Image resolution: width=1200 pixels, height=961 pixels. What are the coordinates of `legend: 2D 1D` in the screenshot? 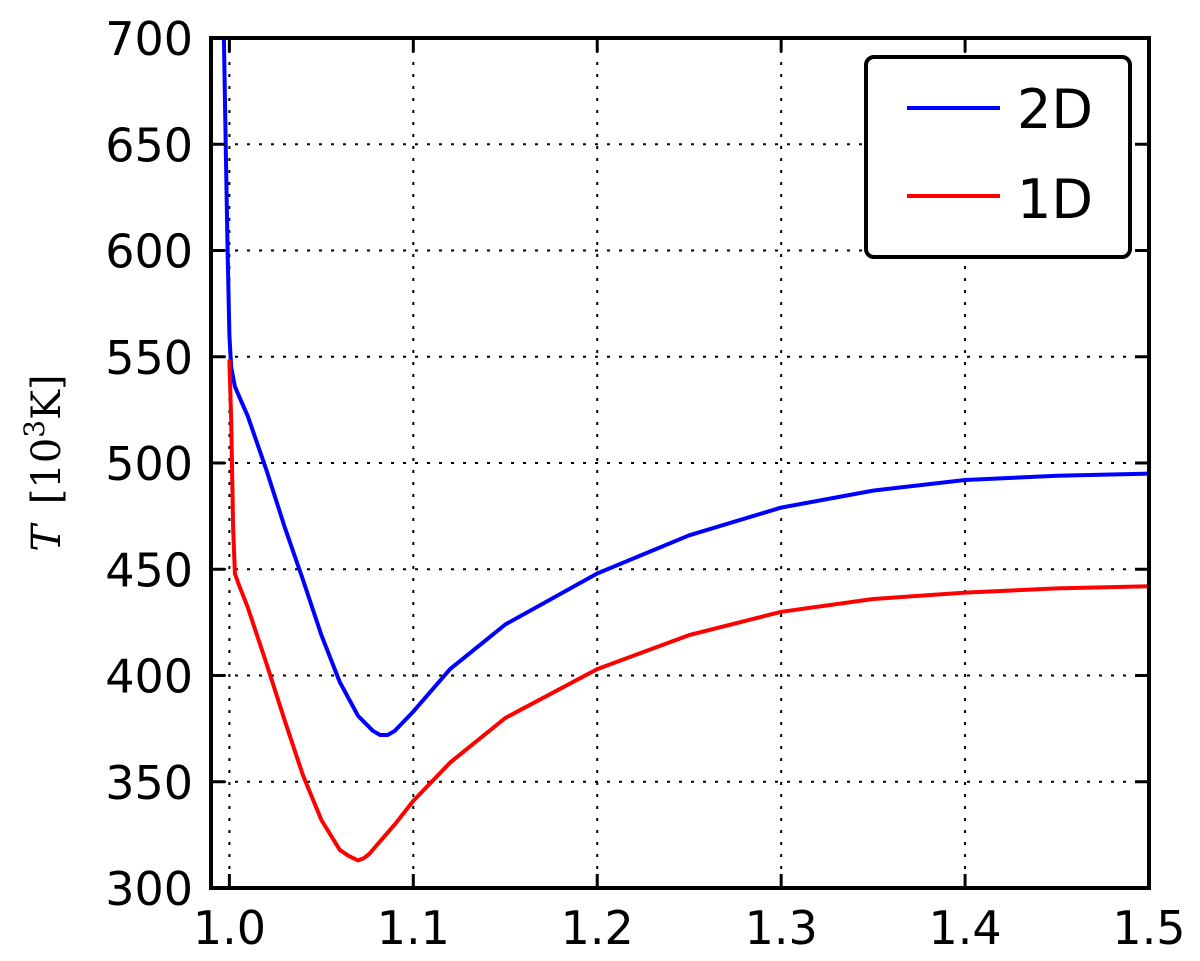 It's located at (998, 157).